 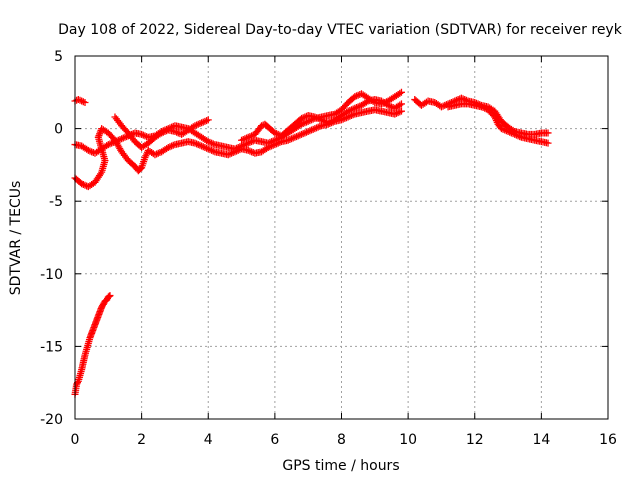 I want to click on x-tick-label: 0, so click(x=75, y=440).